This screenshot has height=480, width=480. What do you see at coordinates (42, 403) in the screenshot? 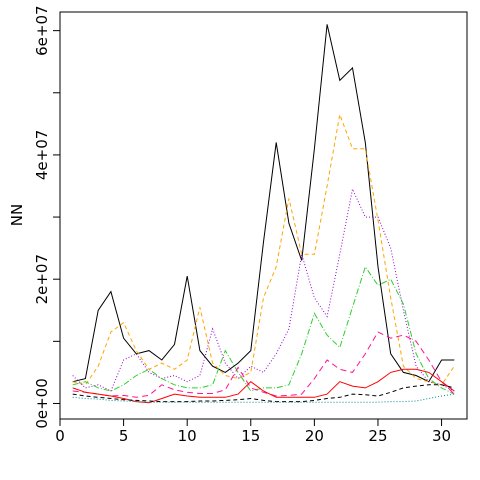
I see `y-tick-label: 0e+00` at bounding box center [42, 403].